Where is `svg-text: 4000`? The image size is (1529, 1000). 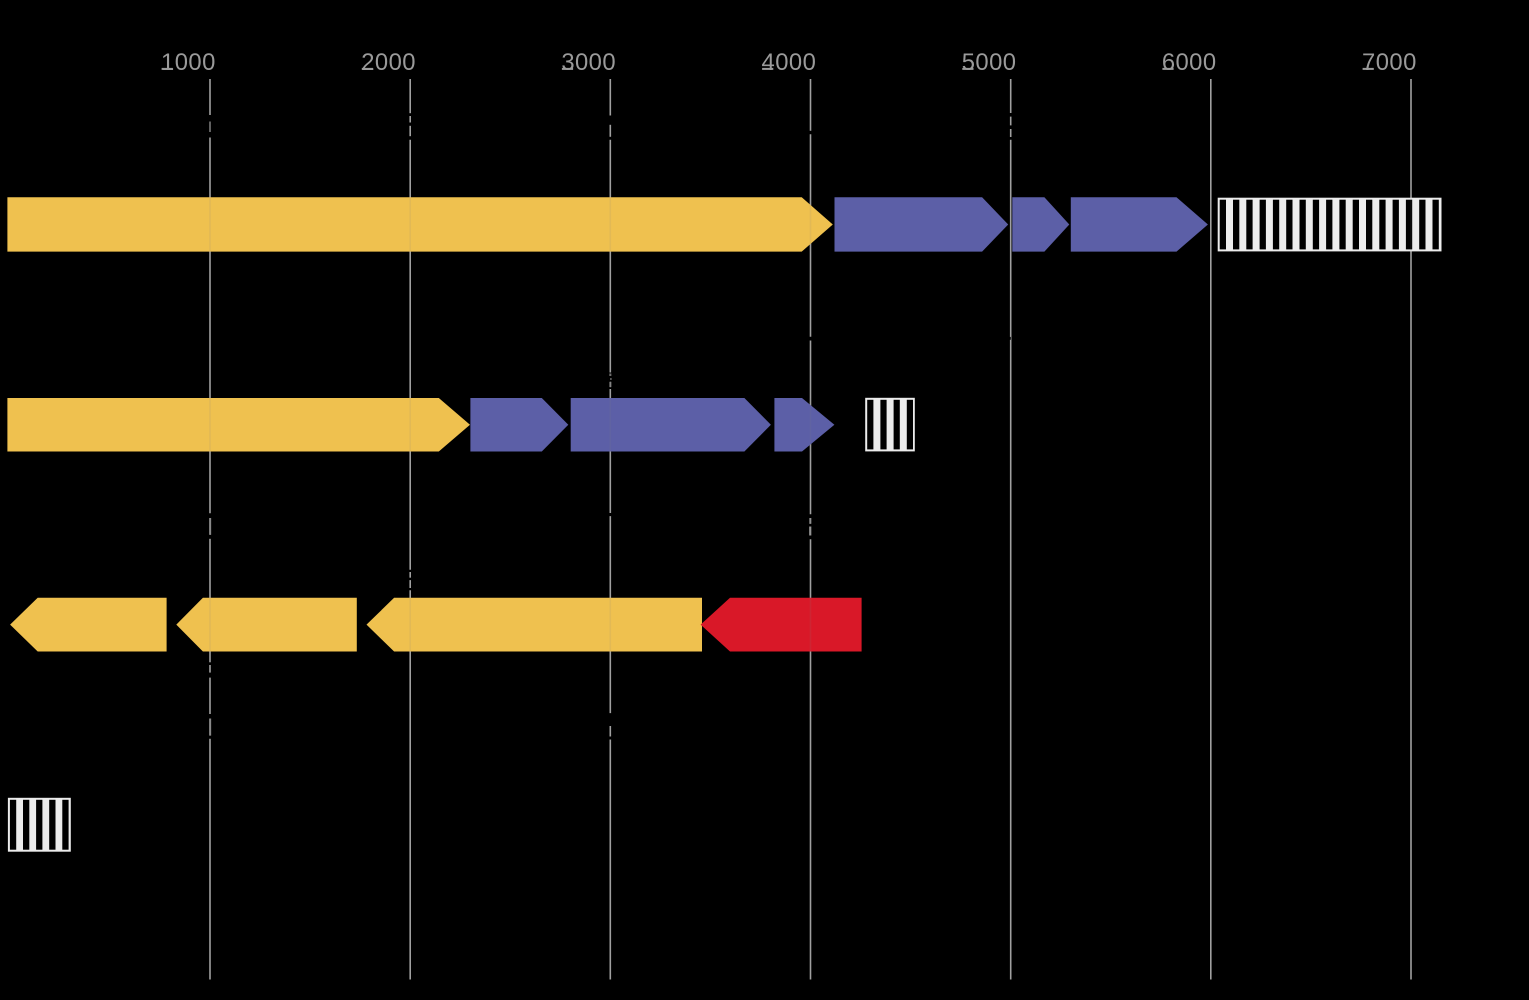
svg-text: 4000 is located at coordinates (789, 62).